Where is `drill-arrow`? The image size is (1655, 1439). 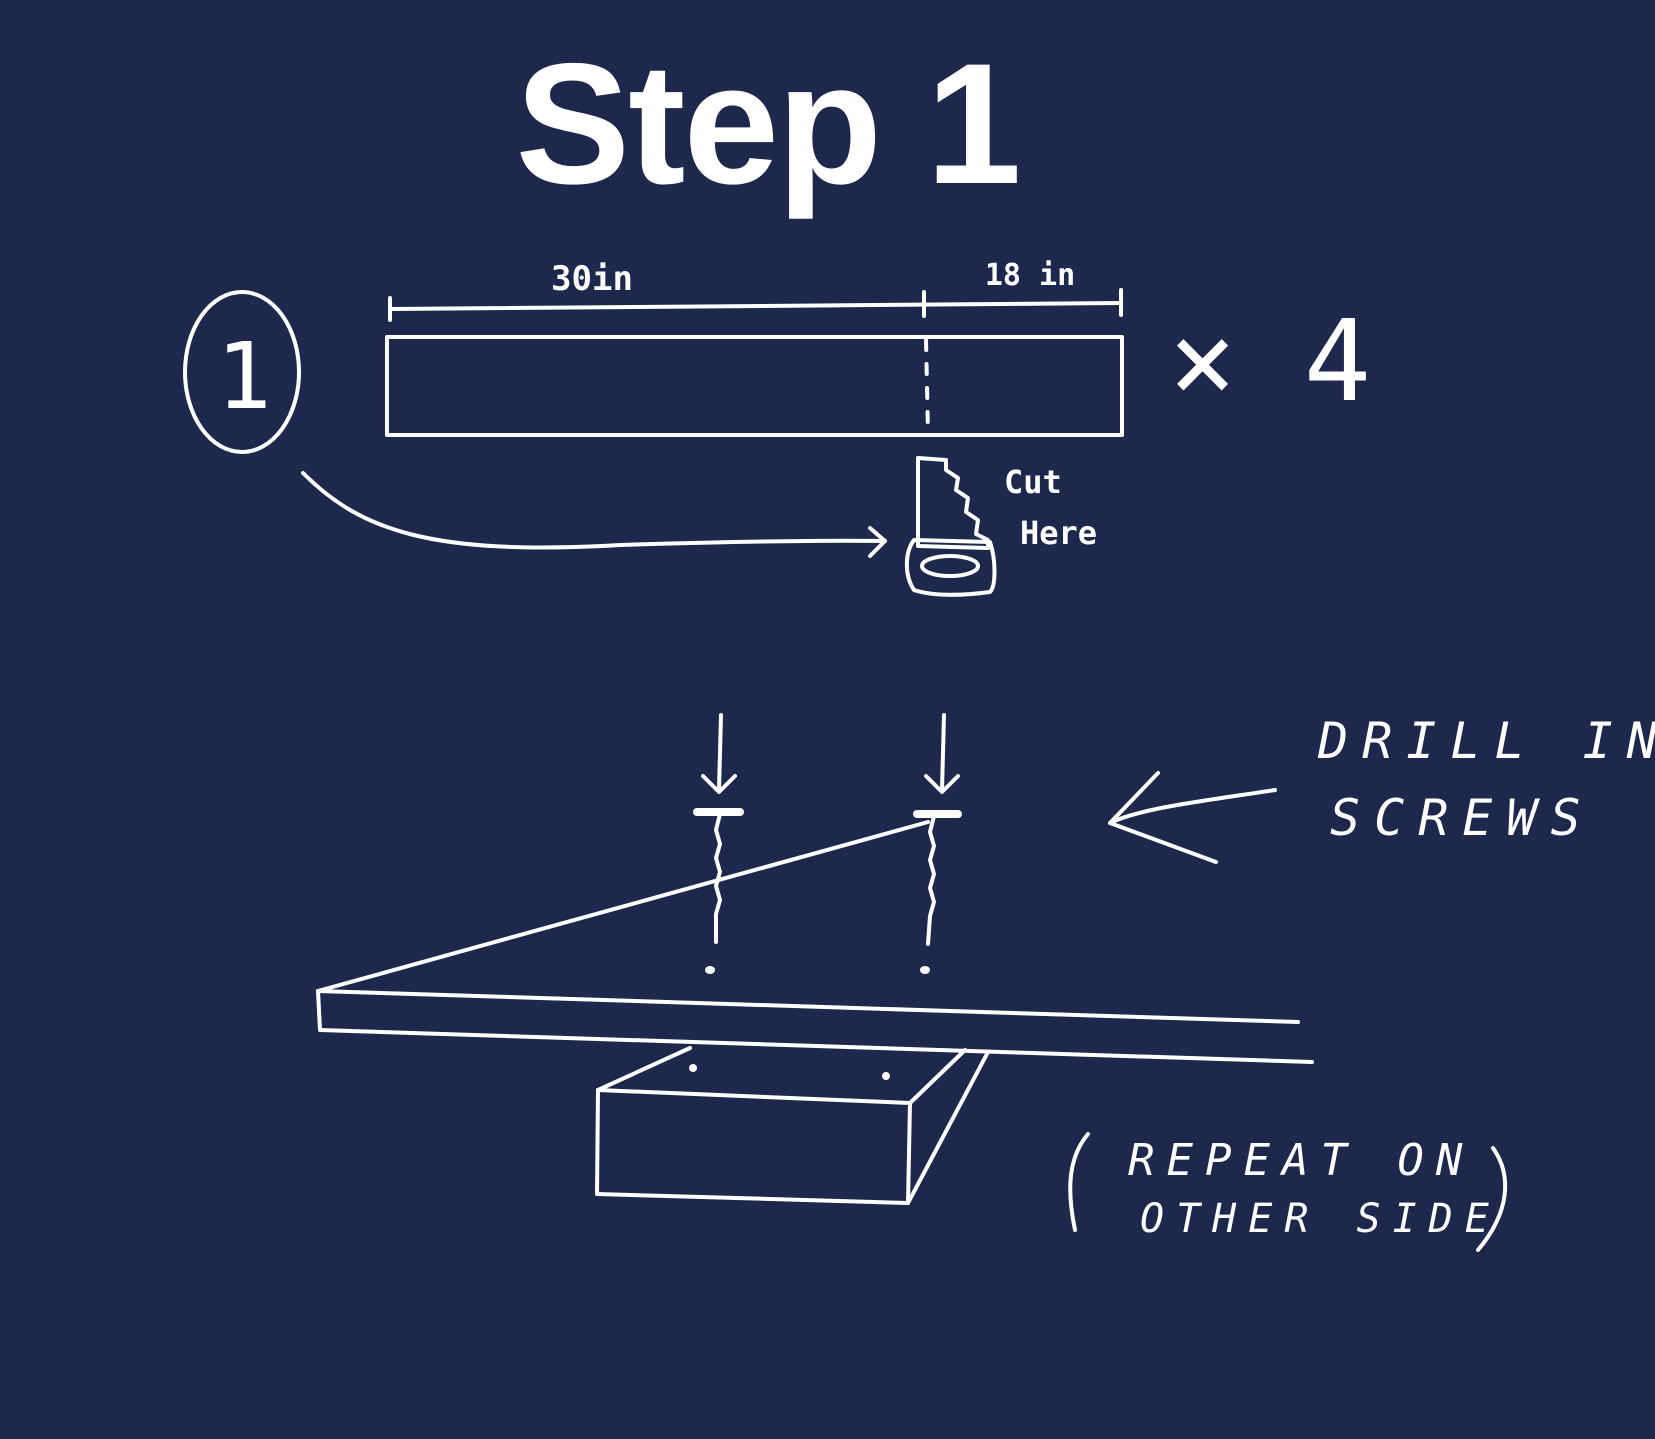 drill-arrow is located at coordinates (1192, 817).